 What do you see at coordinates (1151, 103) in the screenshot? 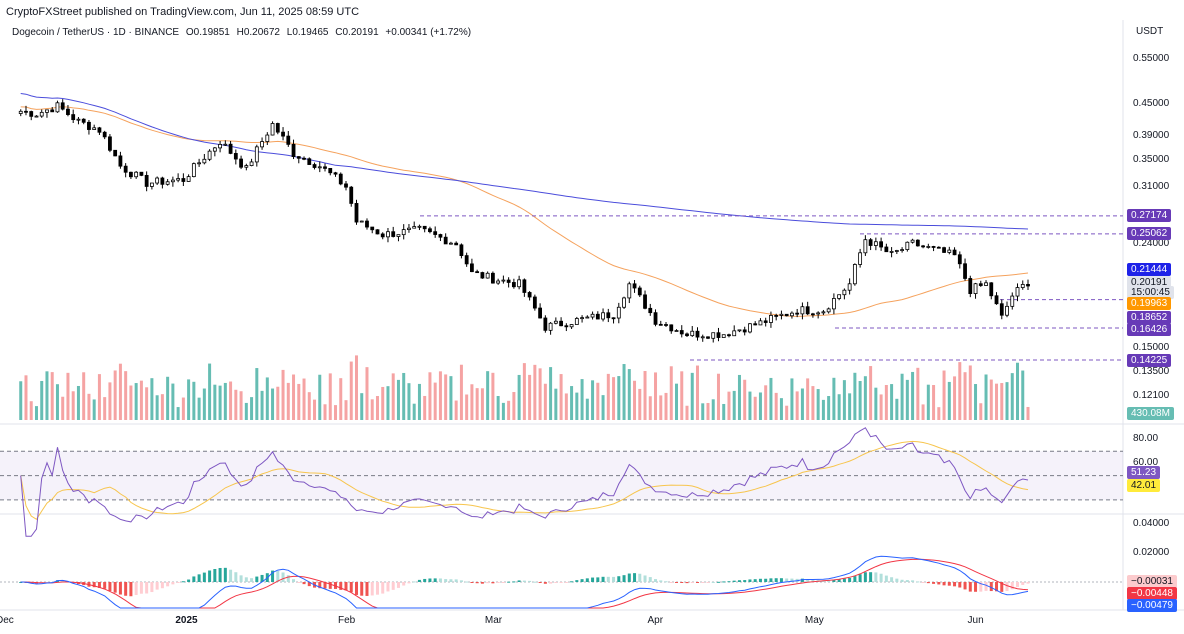
I see `price-tick-label: 0.45000` at bounding box center [1151, 103].